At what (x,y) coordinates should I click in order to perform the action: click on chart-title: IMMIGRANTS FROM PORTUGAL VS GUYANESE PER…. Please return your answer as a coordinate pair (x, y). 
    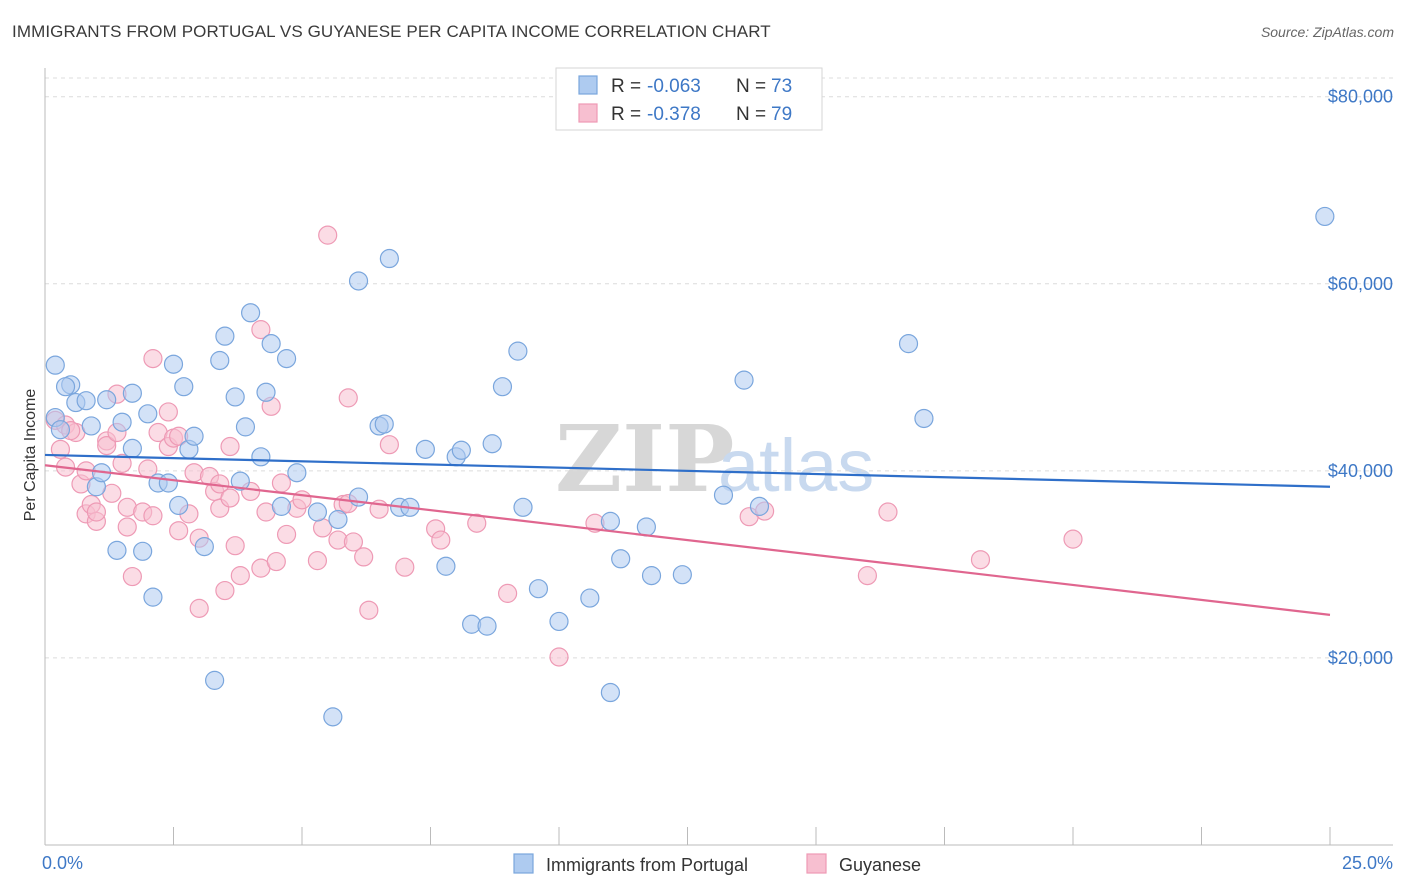
    Looking at the image, I should click on (391, 31).